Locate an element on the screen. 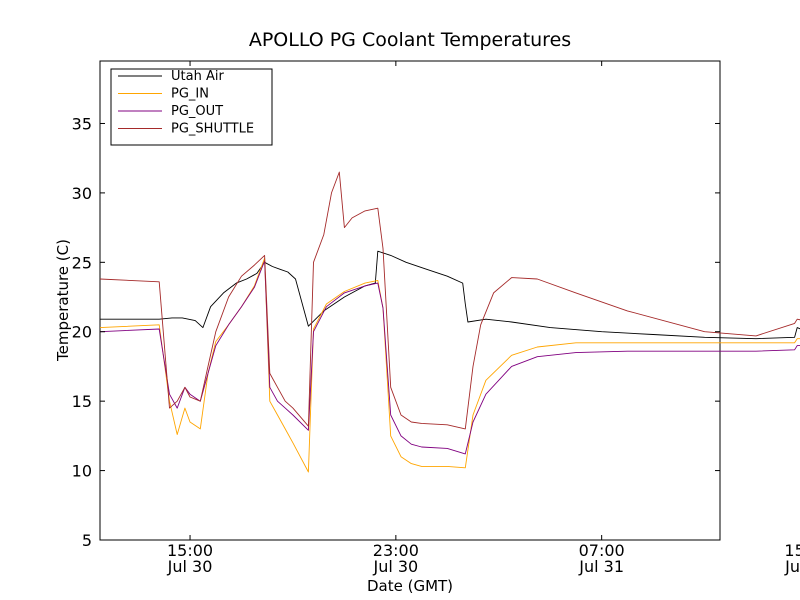 This screenshot has width=800, height=600. y-axis-label: Temperature (C) is located at coordinates (63, 300).